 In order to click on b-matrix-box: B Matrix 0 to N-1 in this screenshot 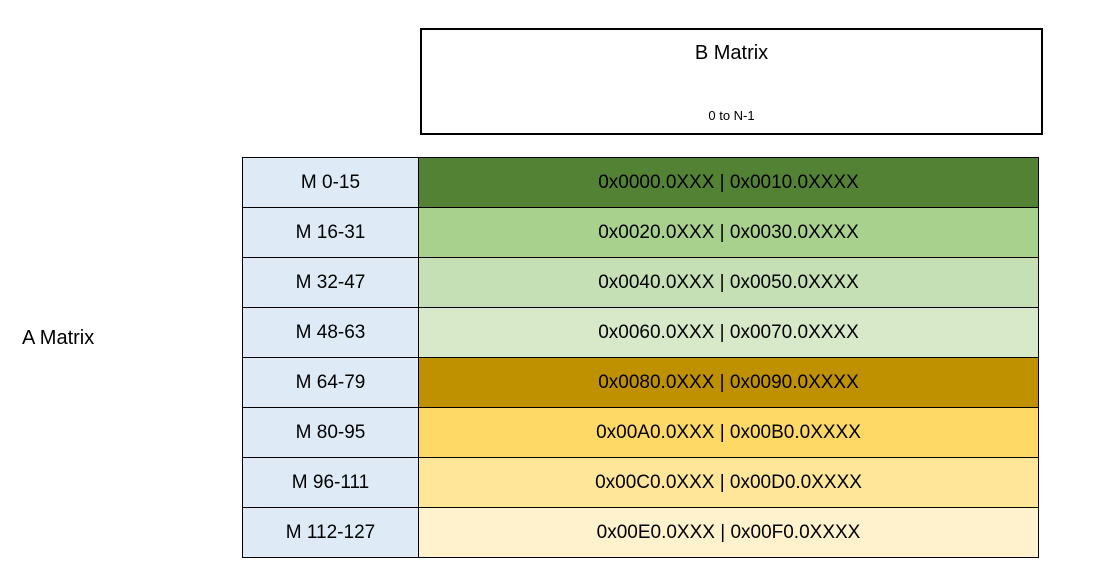, I will do `click(731, 81)`.